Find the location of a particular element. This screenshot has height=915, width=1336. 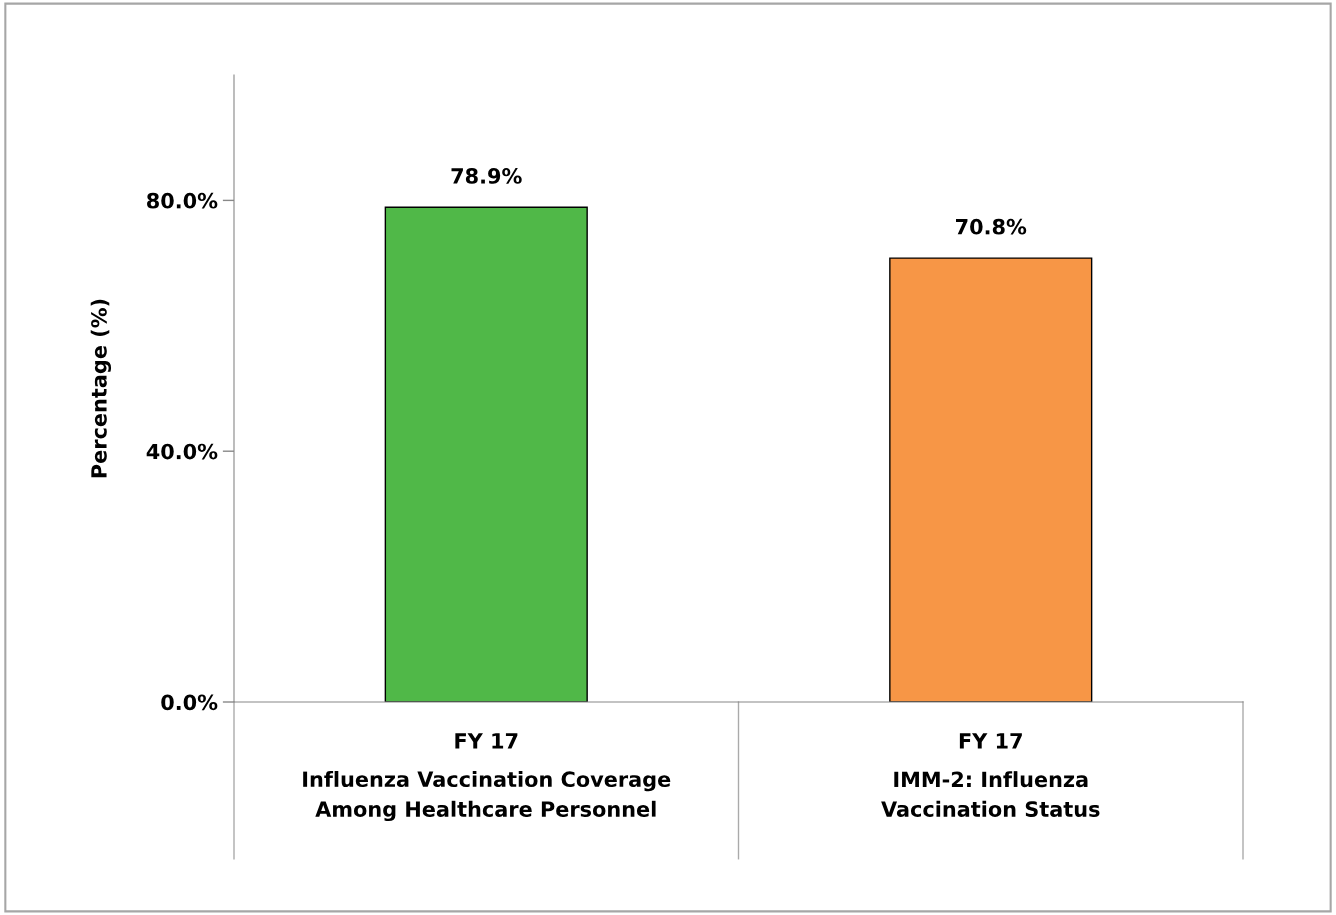

data-label: 78.9% is located at coordinates (486, 176).